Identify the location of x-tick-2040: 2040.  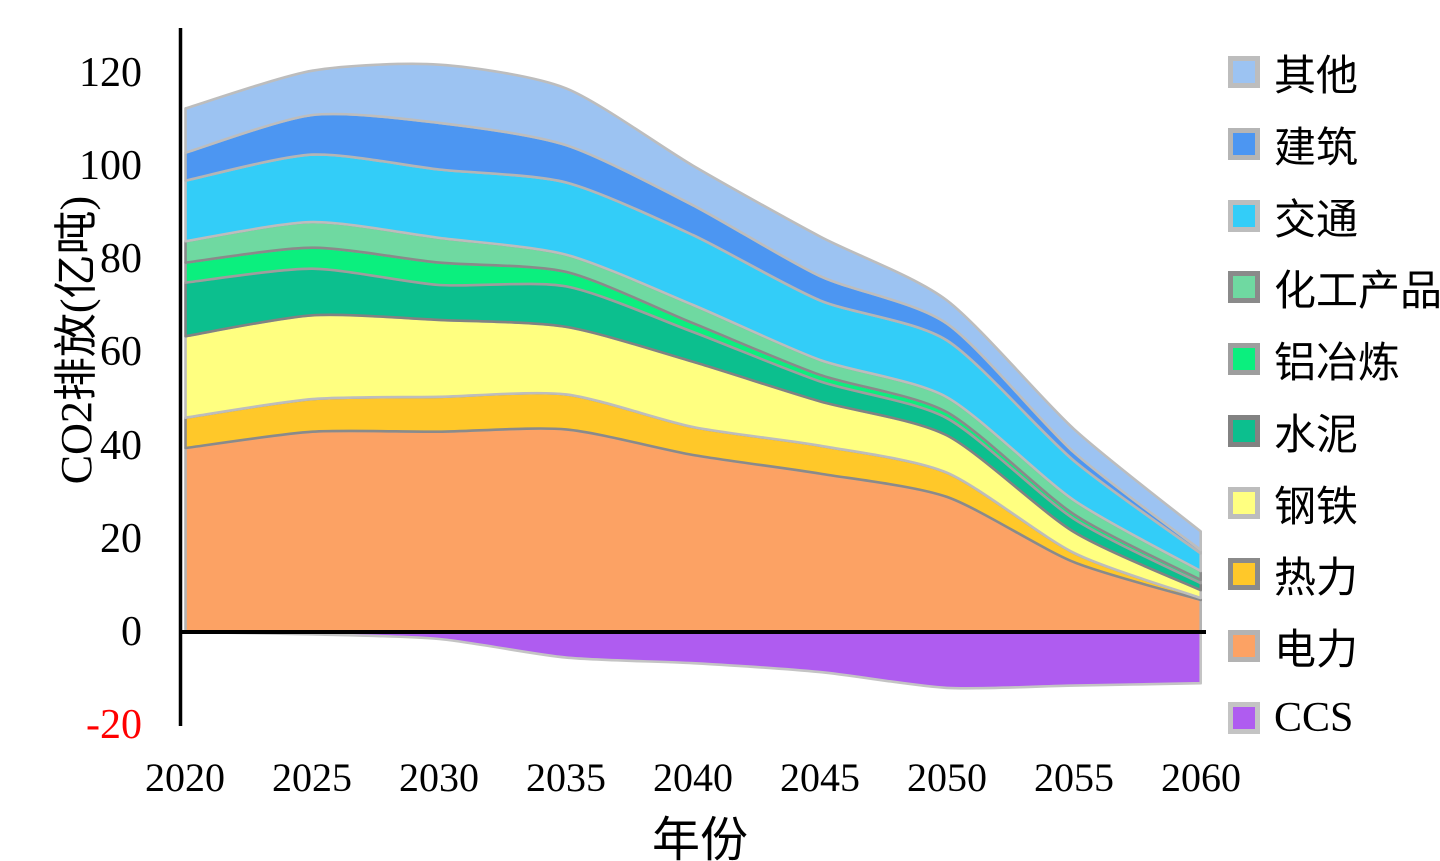
(693, 777).